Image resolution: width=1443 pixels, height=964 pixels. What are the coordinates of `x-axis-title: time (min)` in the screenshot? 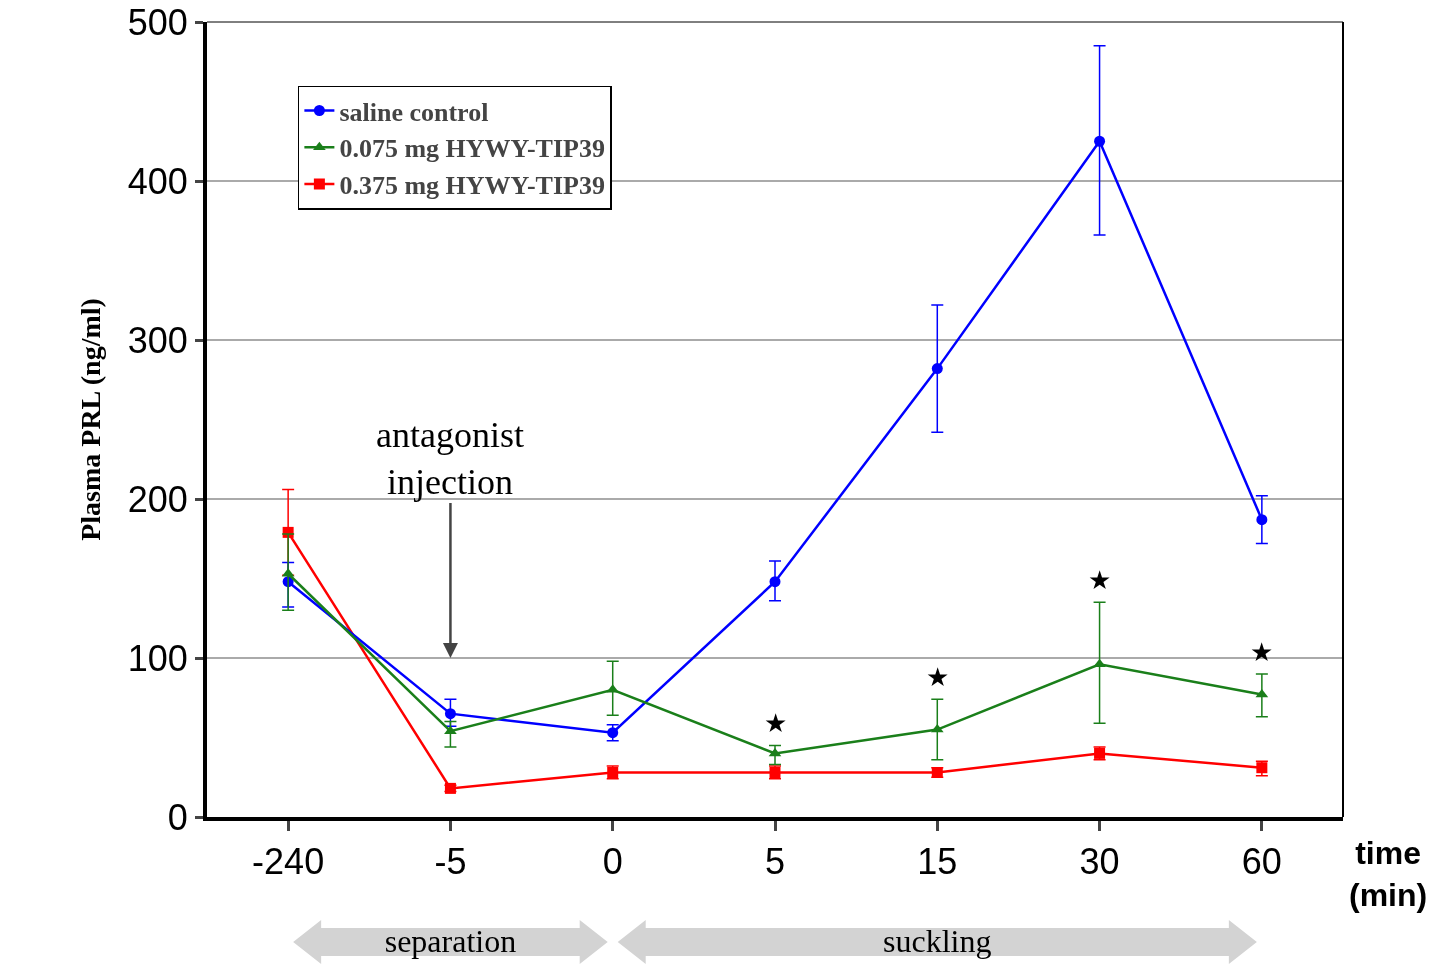 It's located at (1388, 874).